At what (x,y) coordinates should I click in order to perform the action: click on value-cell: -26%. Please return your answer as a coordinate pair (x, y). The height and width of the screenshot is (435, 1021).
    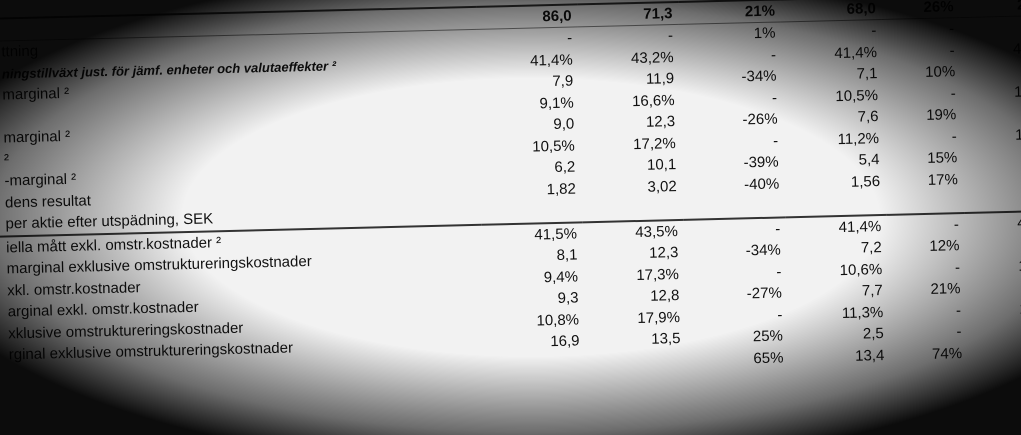
    Looking at the image, I should click on (760, 119).